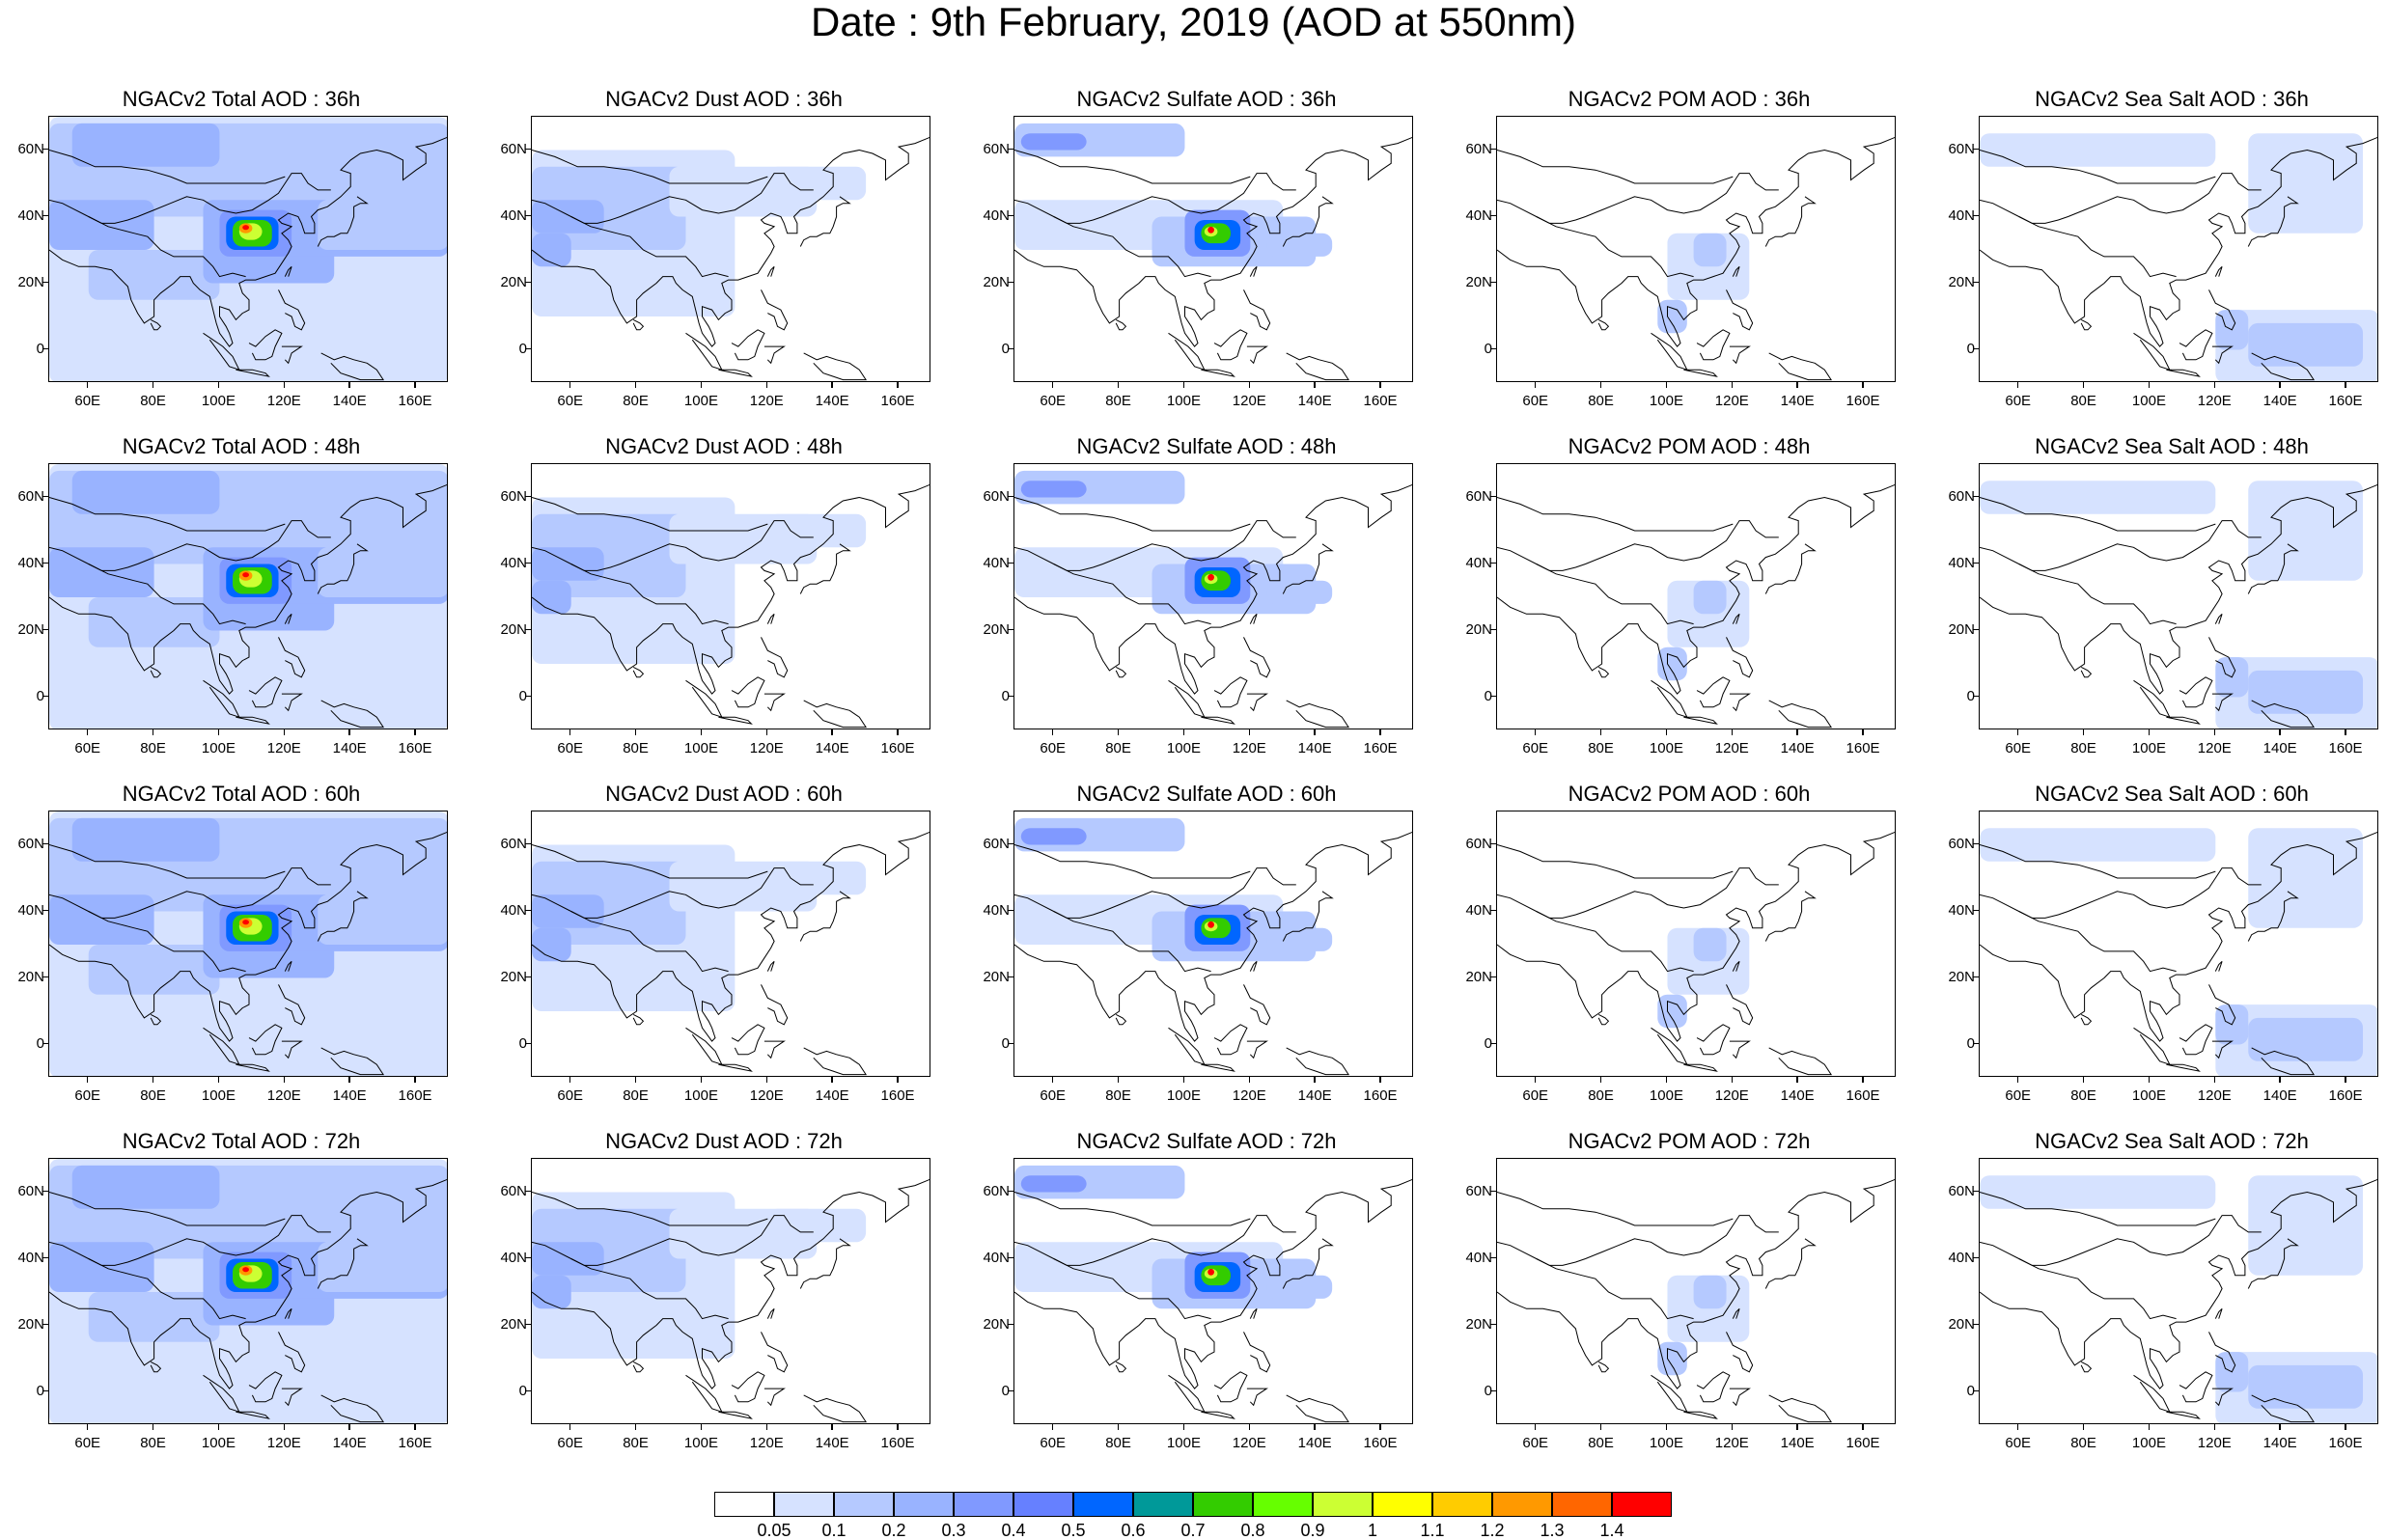 The image size is (2387, 1540). I want to click on panel-title: NGACv2 POM AOD : 72h, so click(1689, 1141).